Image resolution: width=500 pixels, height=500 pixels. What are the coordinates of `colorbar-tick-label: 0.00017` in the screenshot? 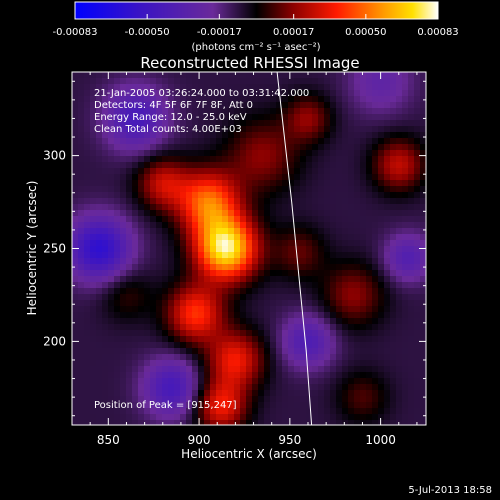 It's located at (293, 32).